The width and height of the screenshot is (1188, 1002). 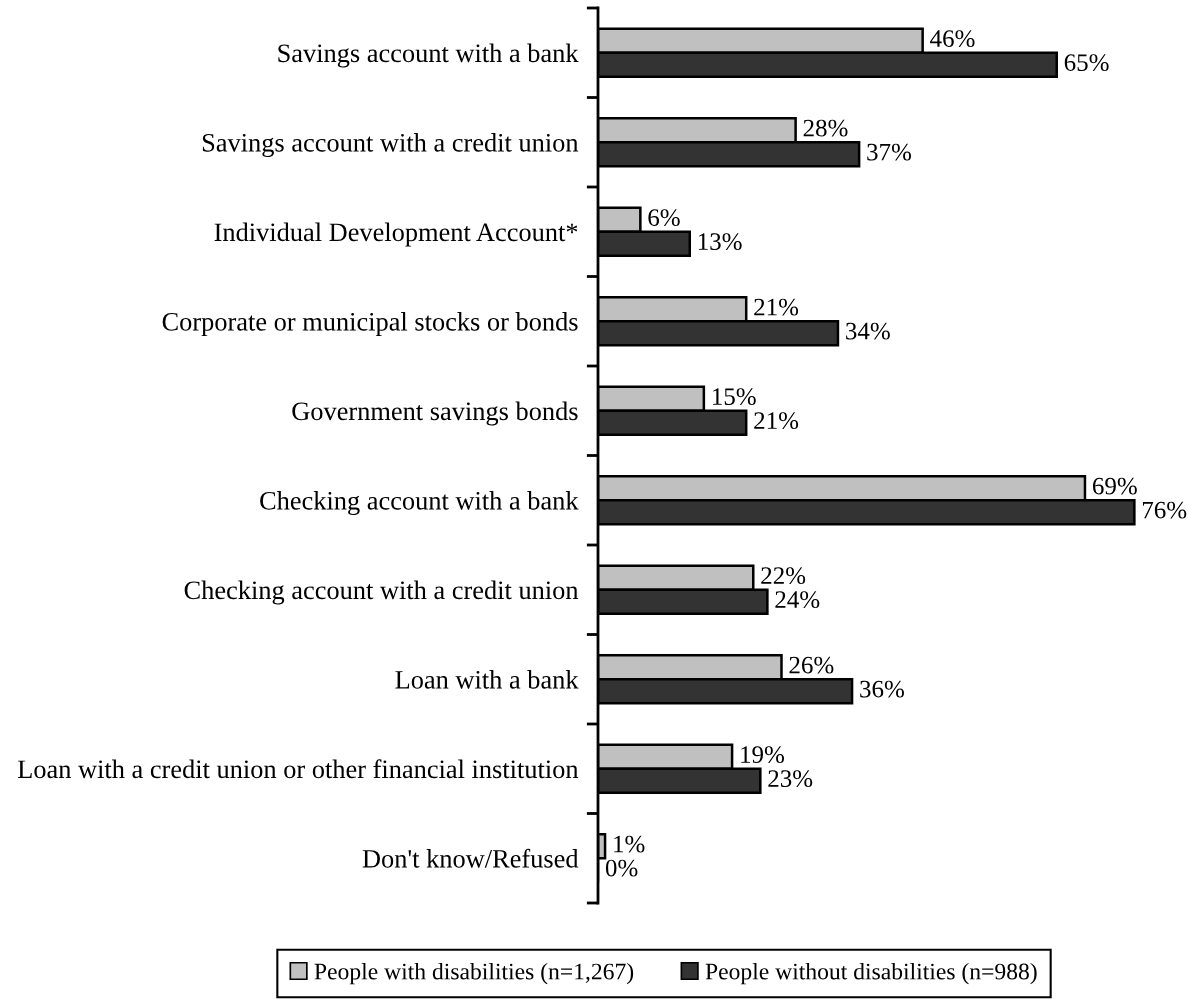 What do you see at coordinates (298, 769) in the screenshot?
I see `y-tick-label: Loan with a credit union or other financial institution` at bounding box center [298, 769].